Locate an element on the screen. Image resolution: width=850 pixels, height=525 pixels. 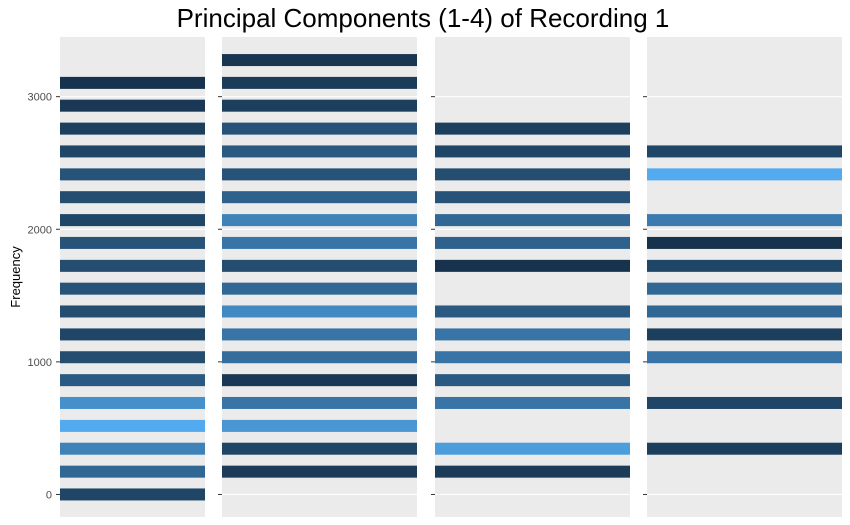
y-axis-label: Frequency is located at coordinates (15, 277).